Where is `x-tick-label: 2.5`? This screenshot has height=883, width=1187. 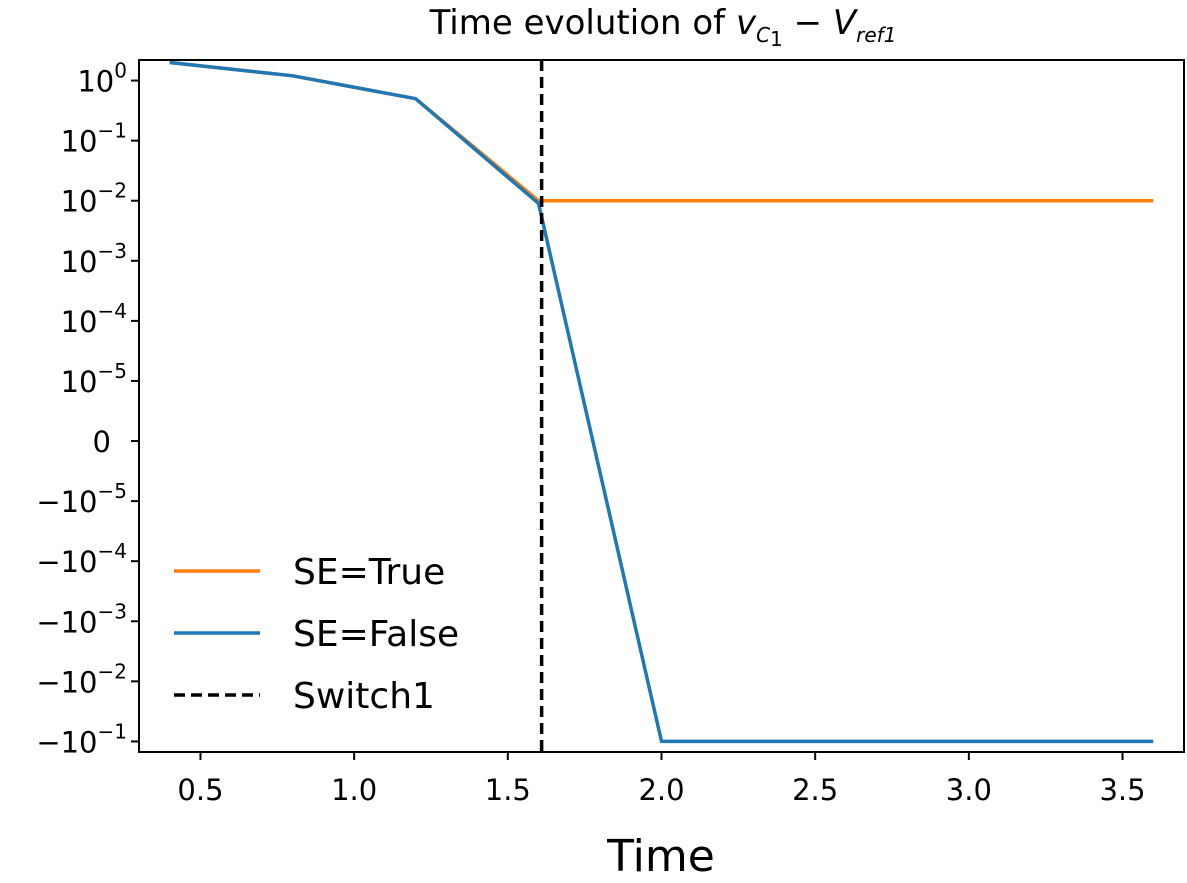 x-tick-label: 2.5 is located at coordinates (815, 790).